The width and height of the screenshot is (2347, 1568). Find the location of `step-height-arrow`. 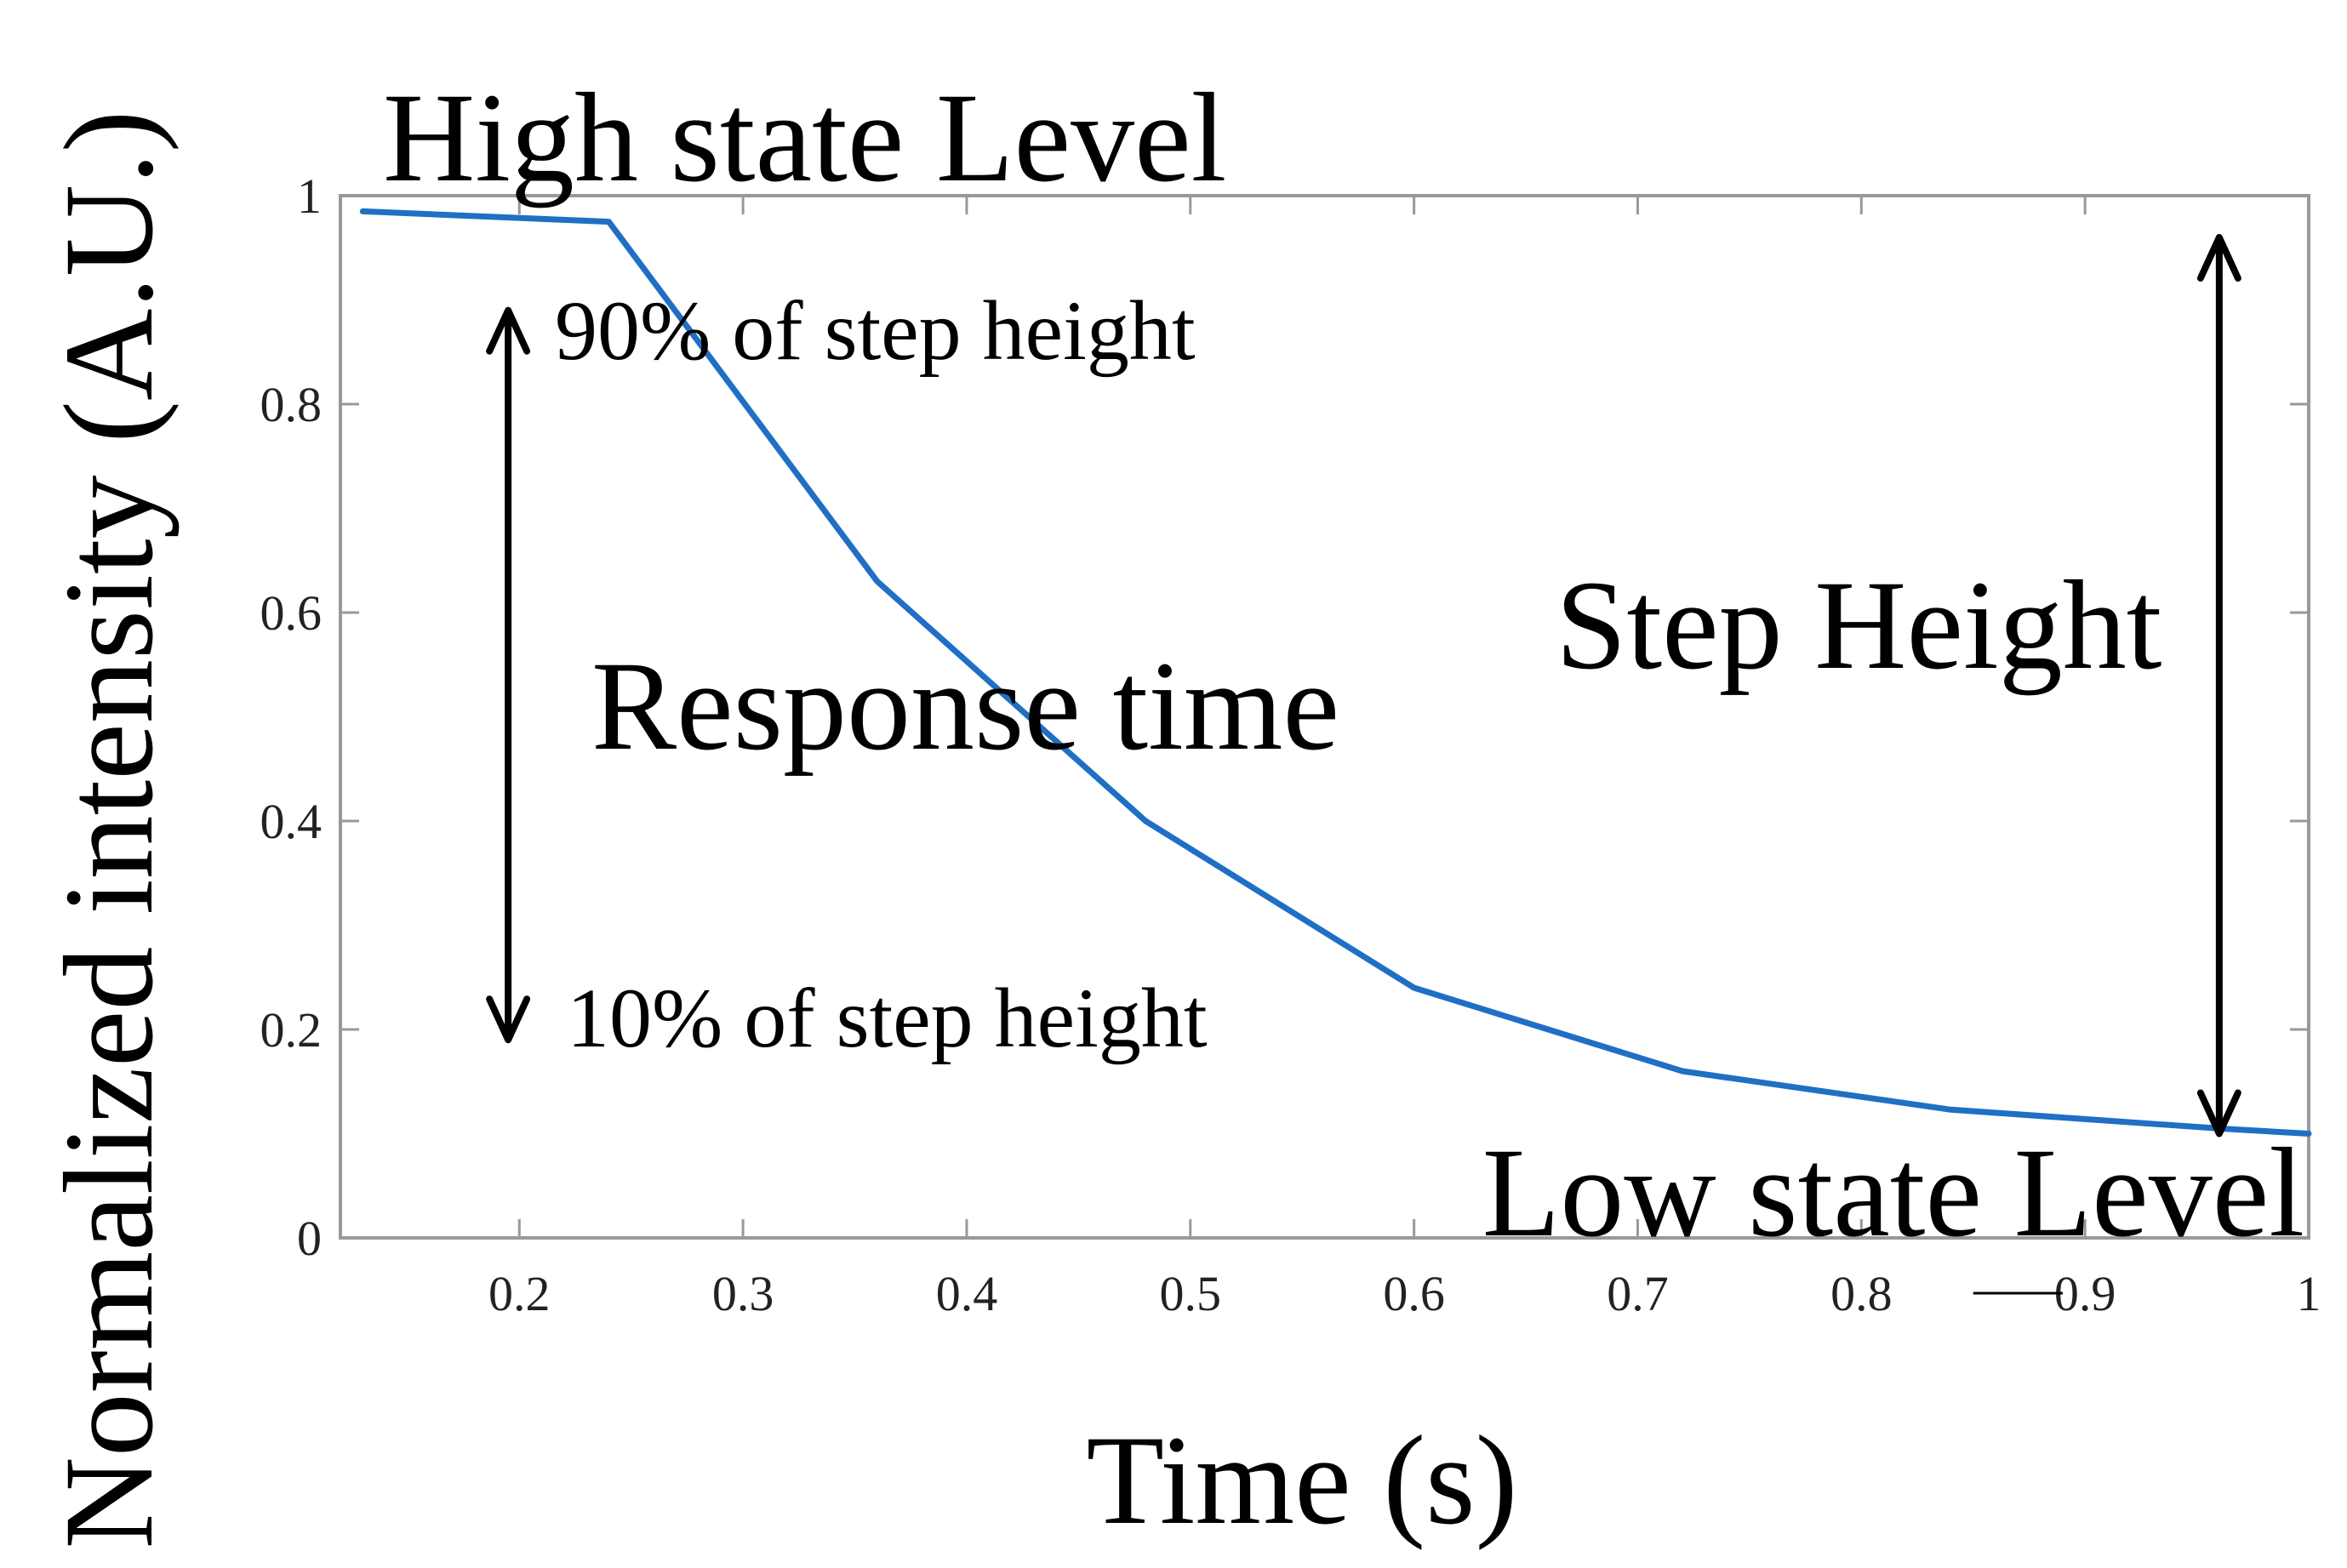

step-height-arrow is located at coordinates (2218, 686).